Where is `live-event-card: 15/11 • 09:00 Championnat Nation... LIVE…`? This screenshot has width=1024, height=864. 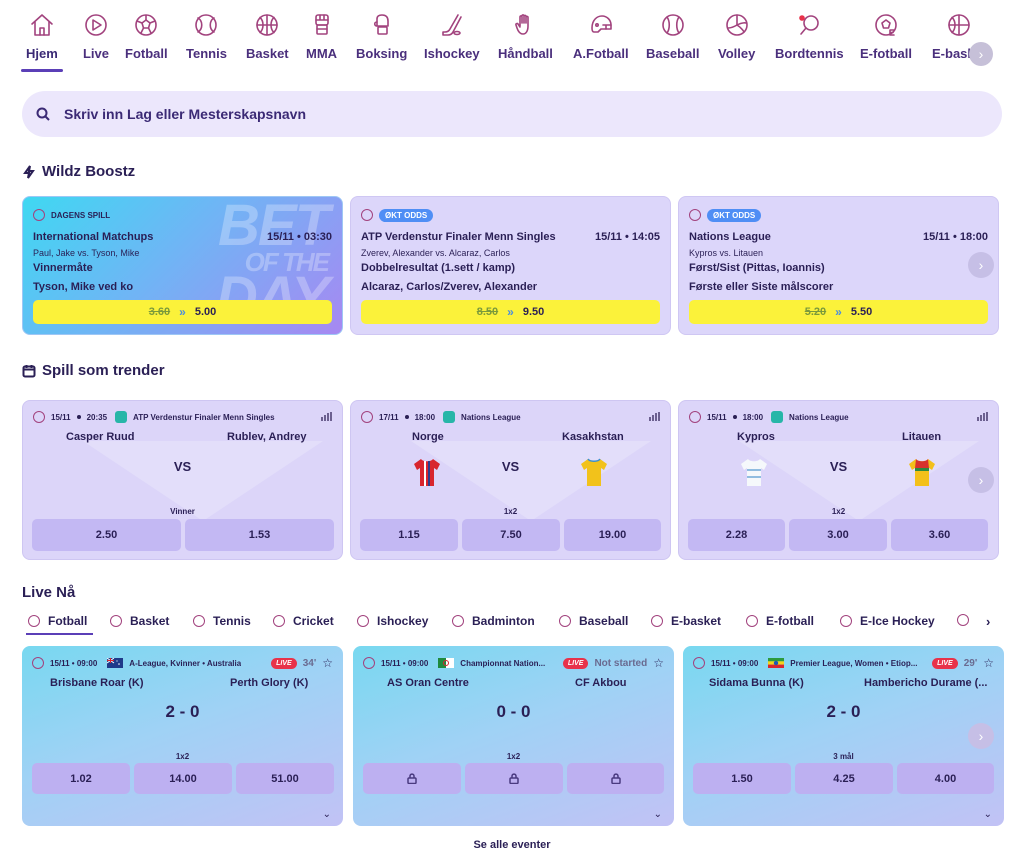 live-event-card: 15/11 • 09:00 Championnat Nation... LIVE… is located at coordinates (513, 736).